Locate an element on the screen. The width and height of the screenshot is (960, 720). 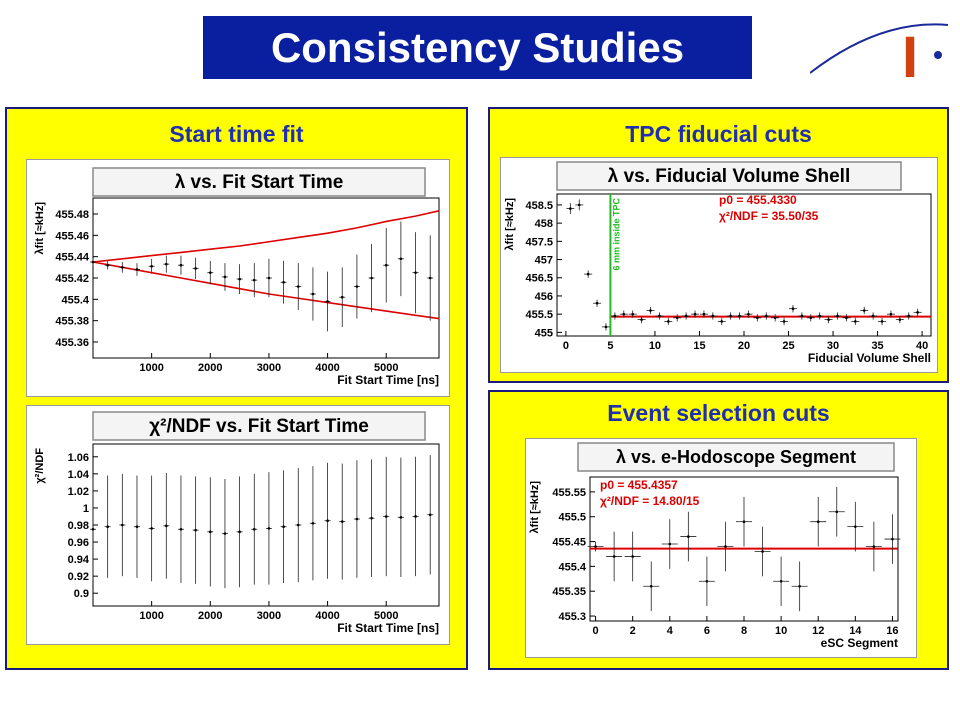
marker-label: 6 mm inside TPC is located at coordinates (616, 234).